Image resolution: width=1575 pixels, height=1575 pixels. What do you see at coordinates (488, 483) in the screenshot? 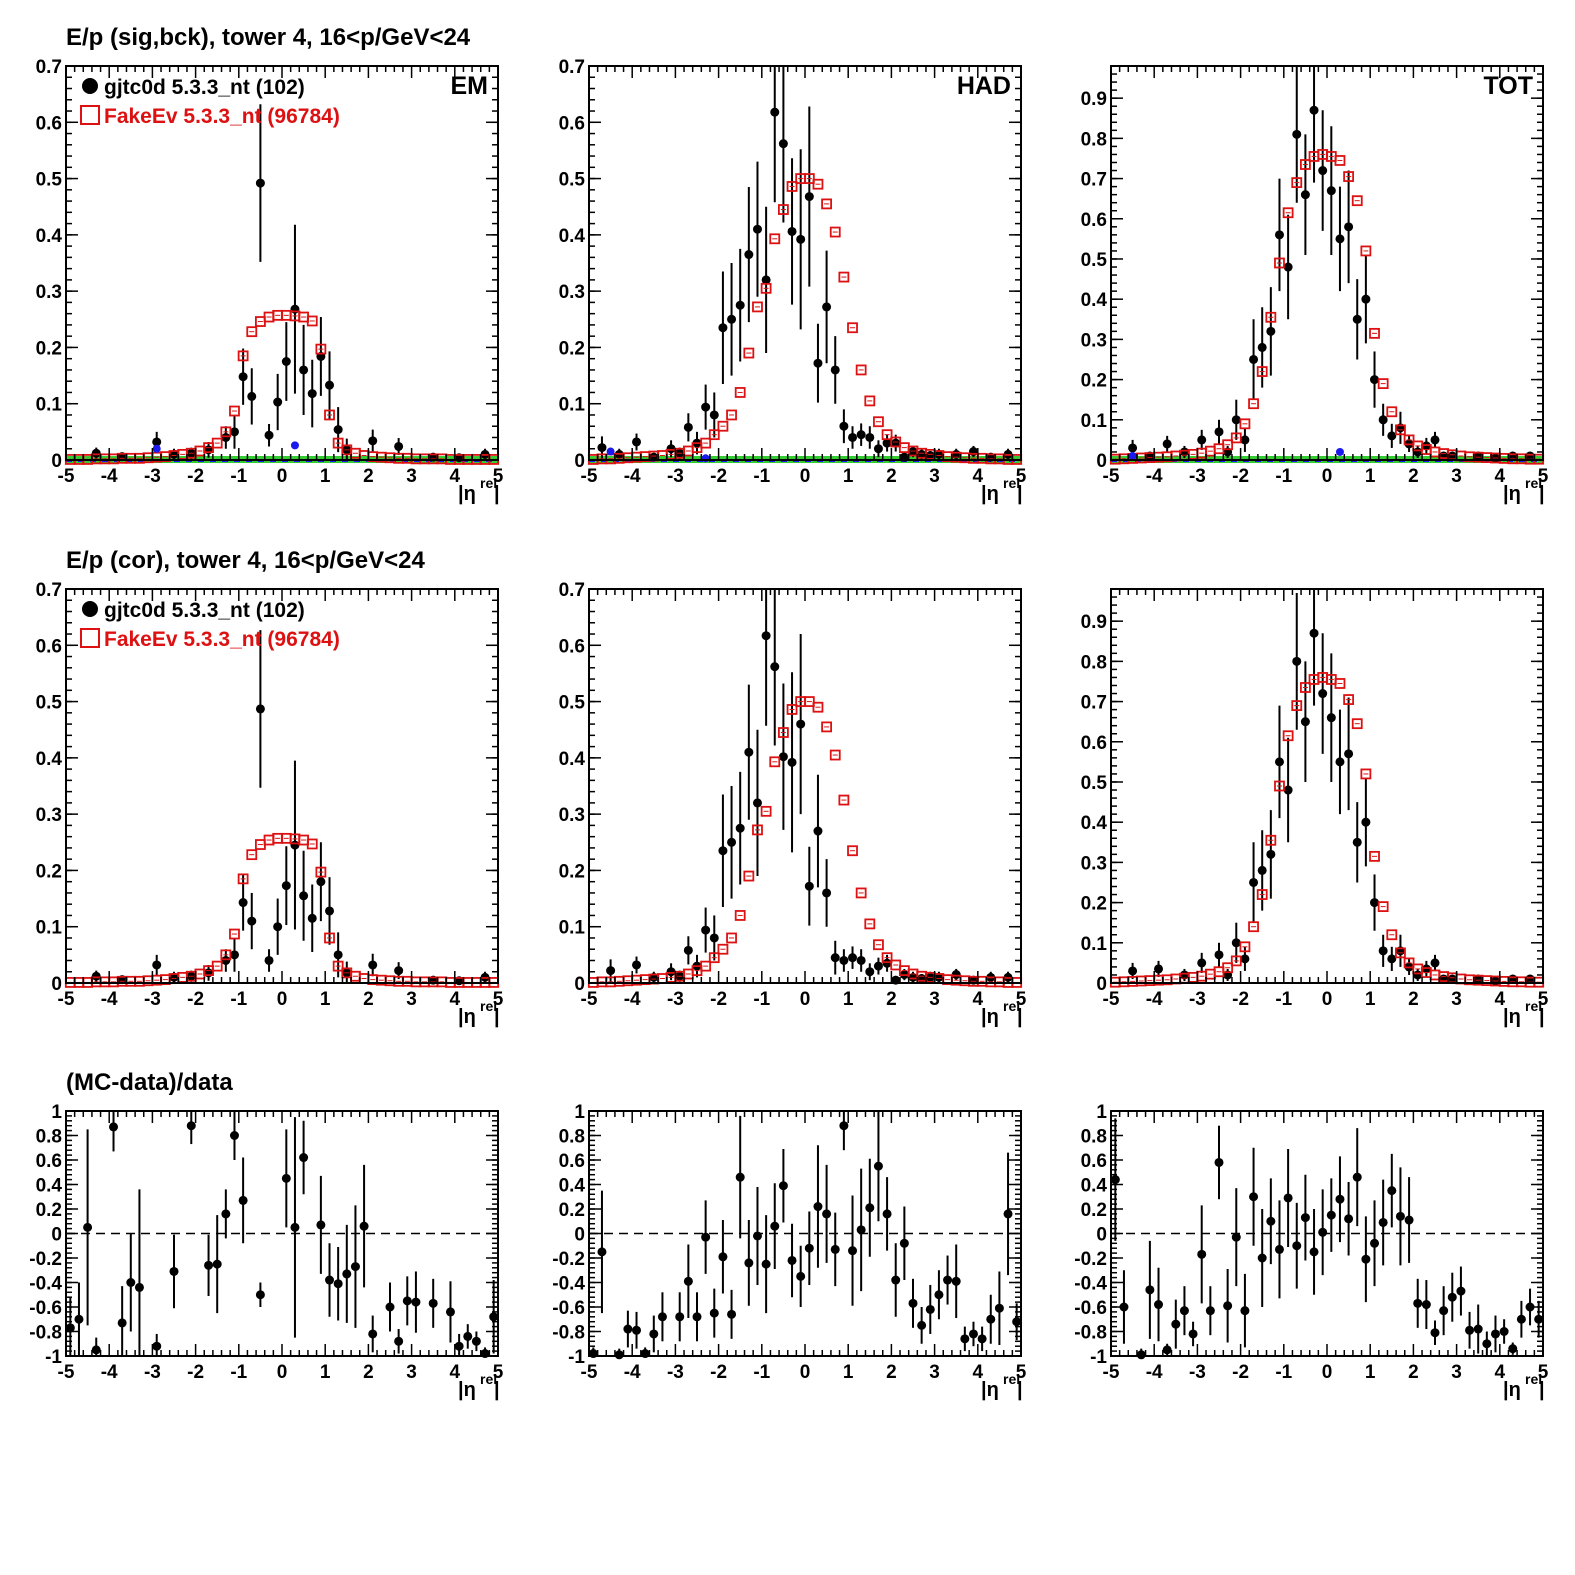
I see `x-axis-label-sup: rel` at bounding box center [488, 483].